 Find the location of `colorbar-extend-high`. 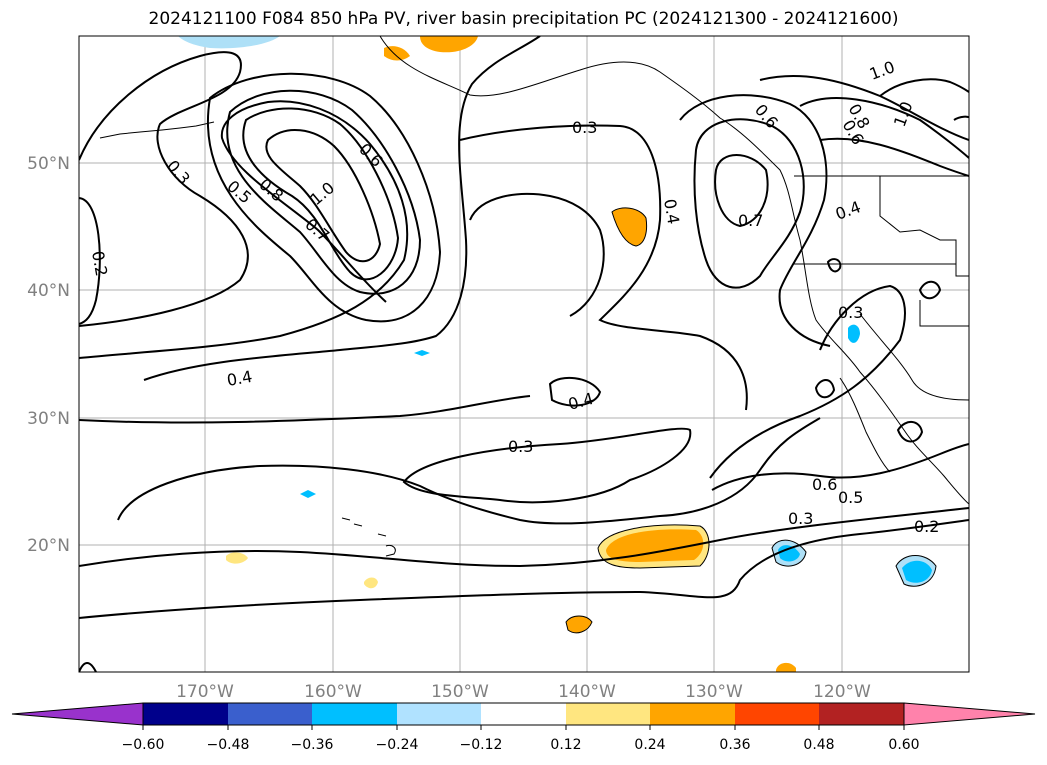

colorbar-extend-high is located at coordinates (969, 714).